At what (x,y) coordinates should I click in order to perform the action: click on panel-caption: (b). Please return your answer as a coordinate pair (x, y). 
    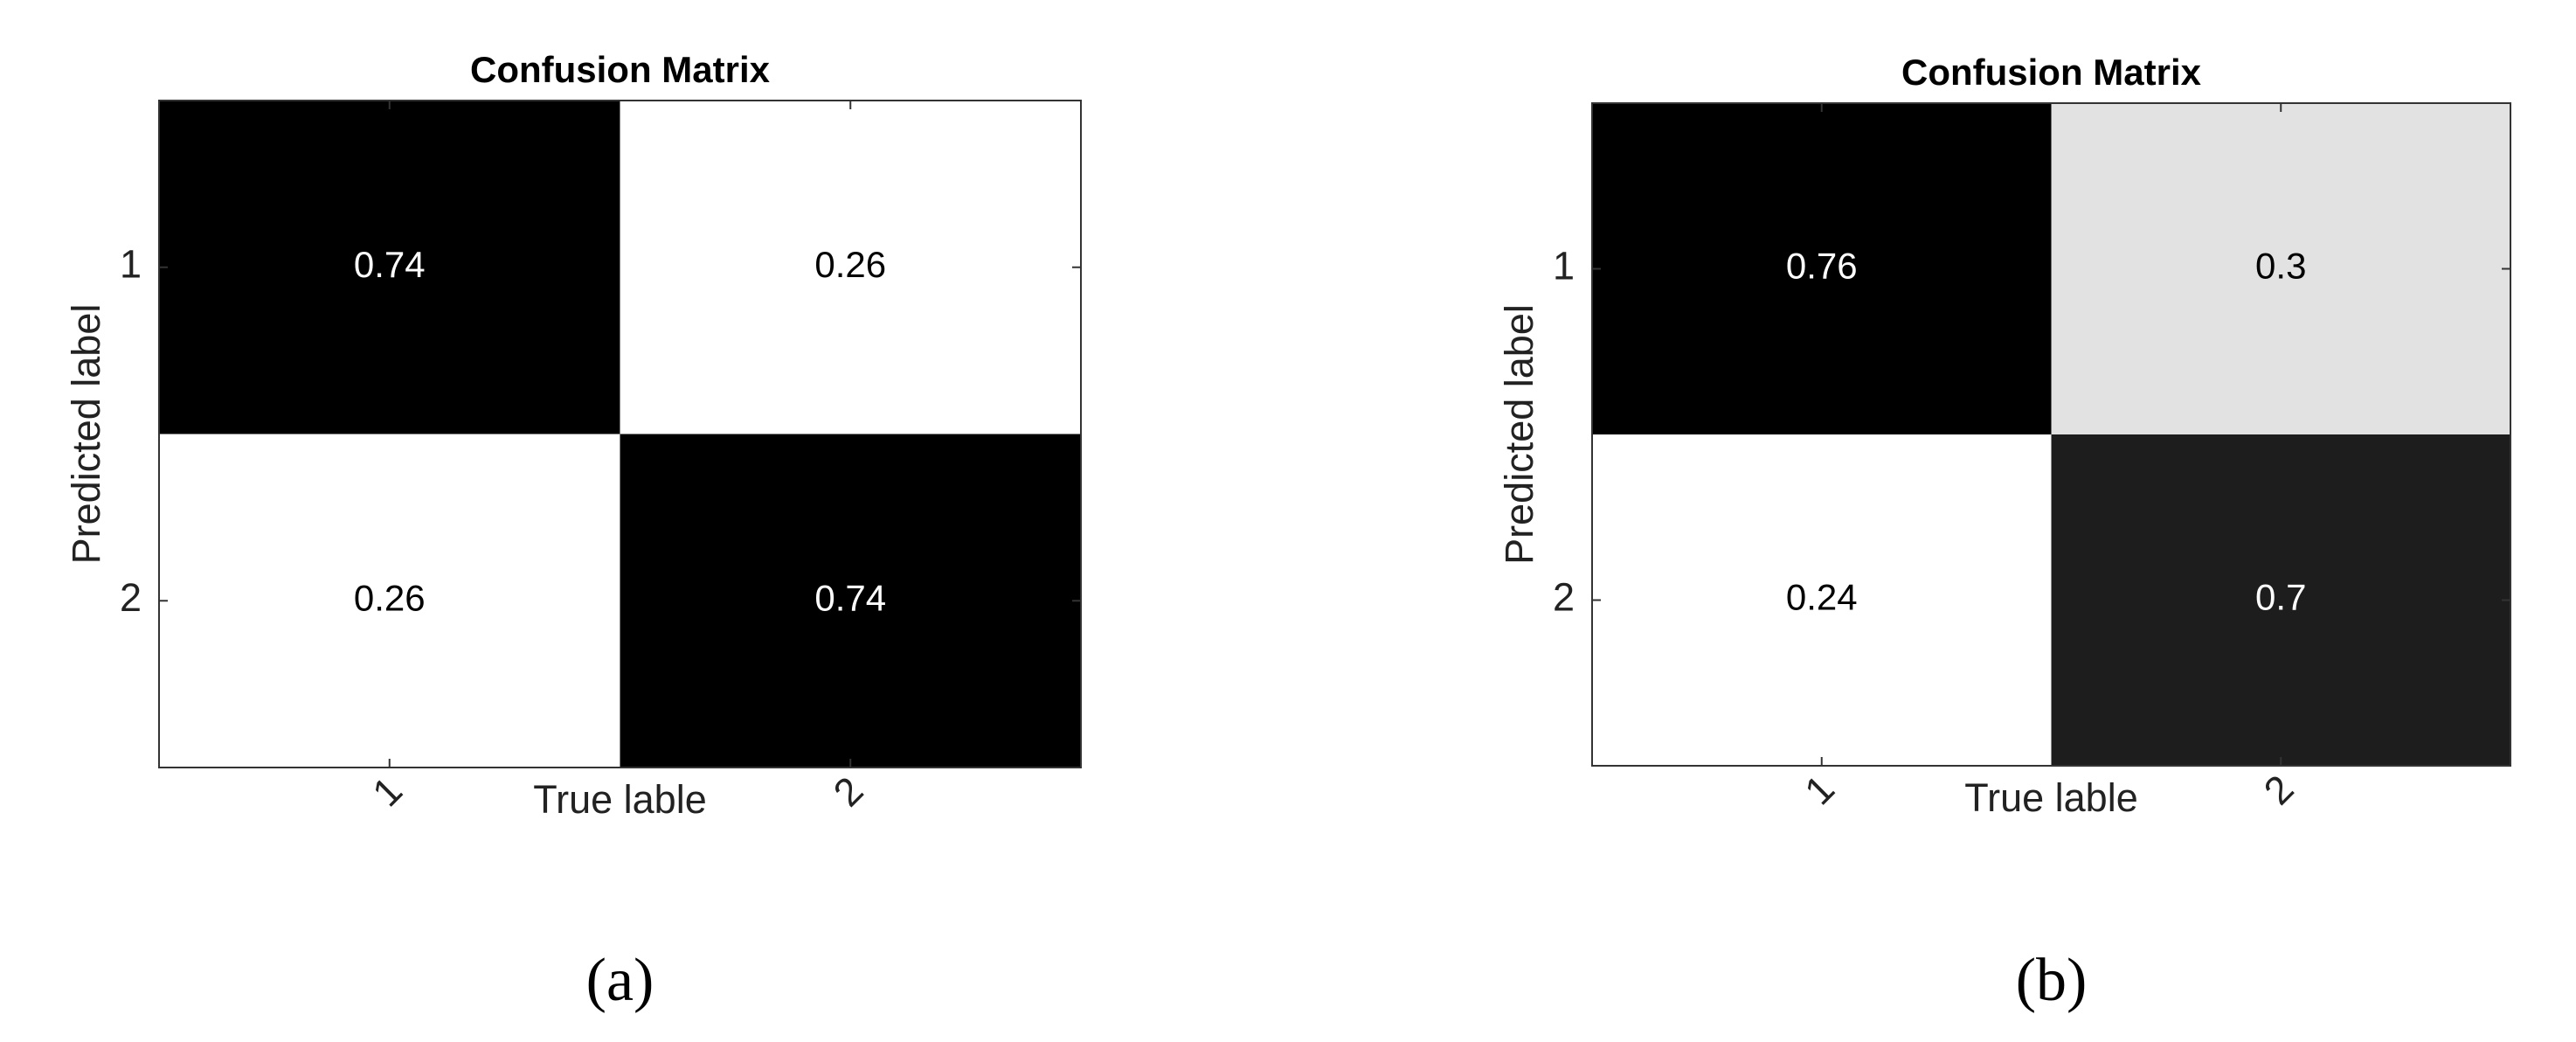
    Looking at the image, I should click on (2052, 980).